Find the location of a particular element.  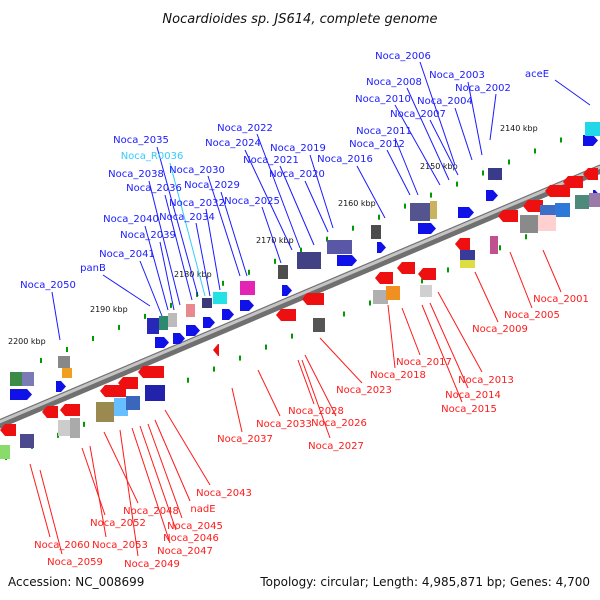

reverse-gene-label: Noca_2048 is located at coordinates (151, 511).